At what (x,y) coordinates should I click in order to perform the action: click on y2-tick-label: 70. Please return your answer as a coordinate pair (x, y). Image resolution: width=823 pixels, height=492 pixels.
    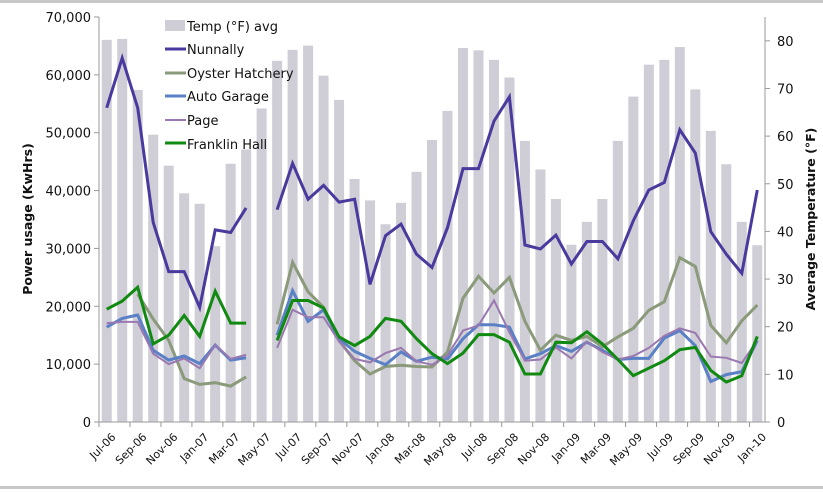
    Looking at the image, I should click on (785, 89).